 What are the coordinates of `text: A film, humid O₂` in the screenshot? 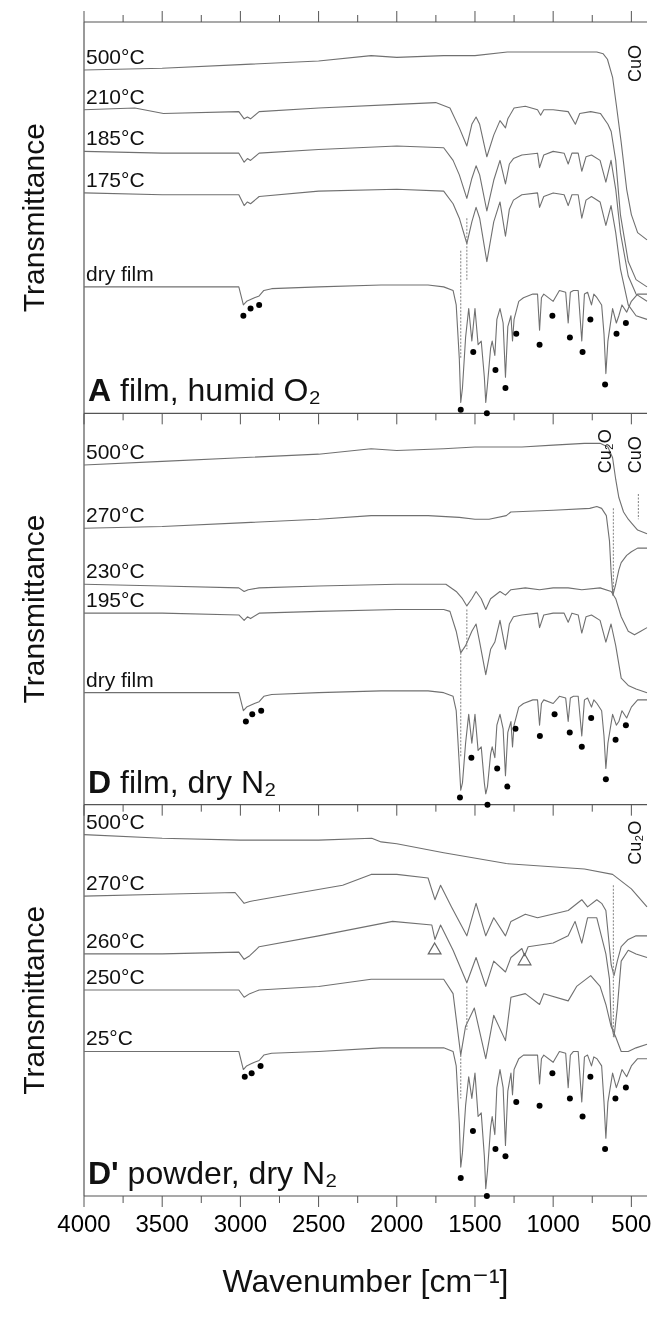 It's located at (204, 390).